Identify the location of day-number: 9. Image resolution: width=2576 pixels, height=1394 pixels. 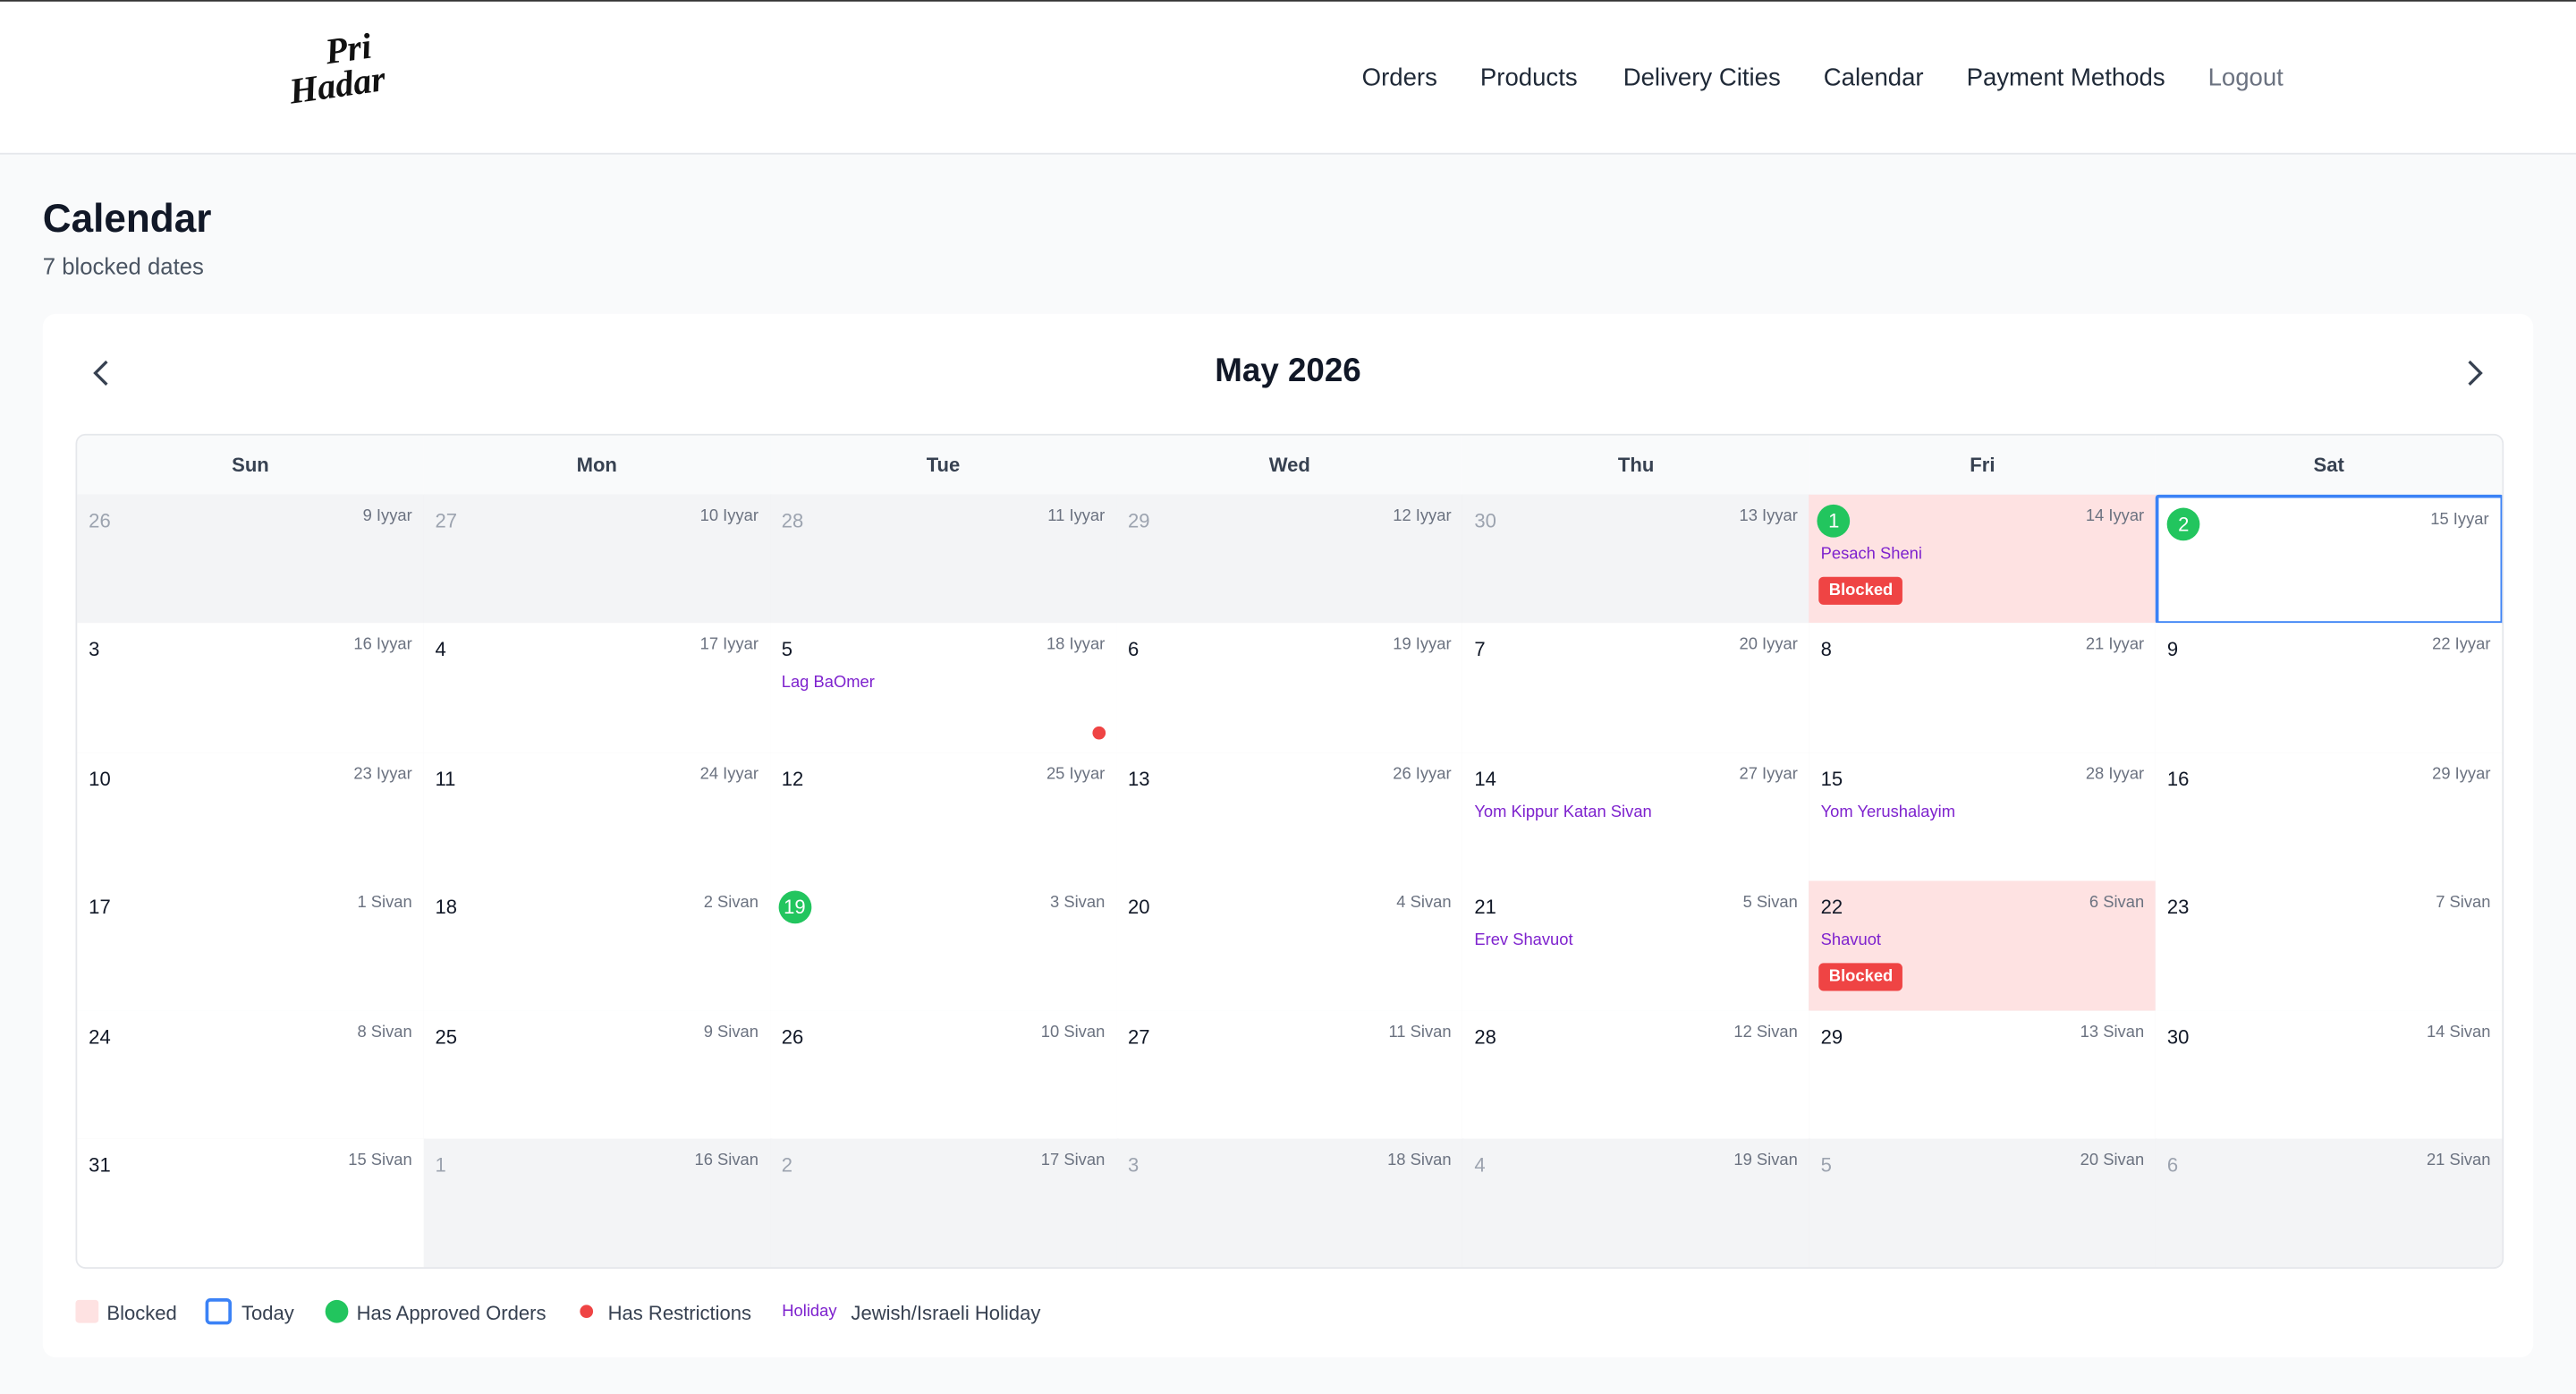
(2172, 650).